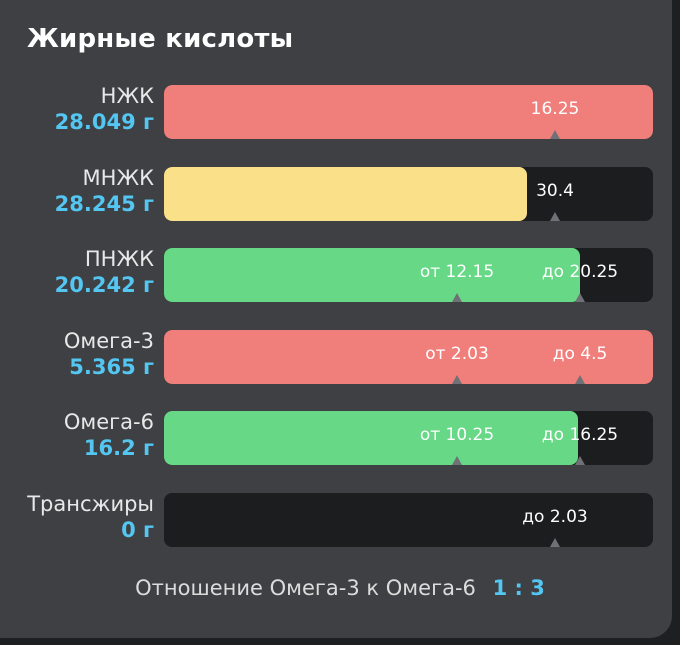 Image resolution: width=680 pixels, height=645 pixels. I want to click on nutrient-label: Омега-6 16.2 г, so click(109, 435).